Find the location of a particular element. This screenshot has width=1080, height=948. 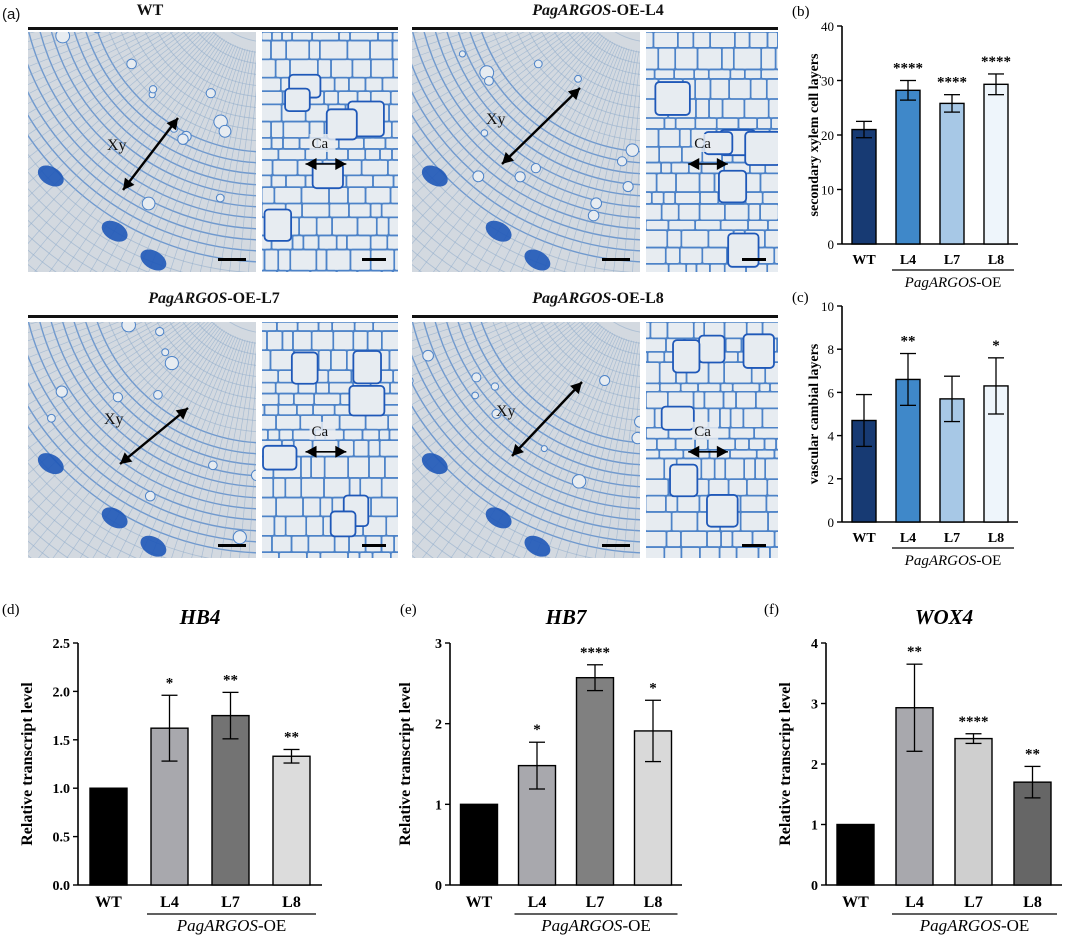

panel-label: (f) is located at coordinates (771, 610).